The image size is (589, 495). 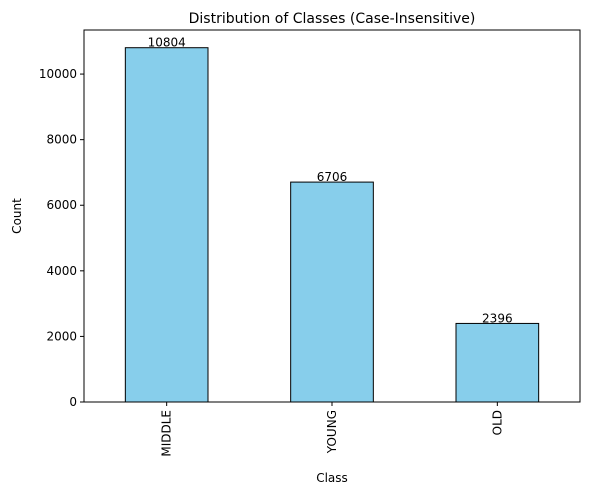 I want to click on data-label: 10804, so click(x=167, y=43).